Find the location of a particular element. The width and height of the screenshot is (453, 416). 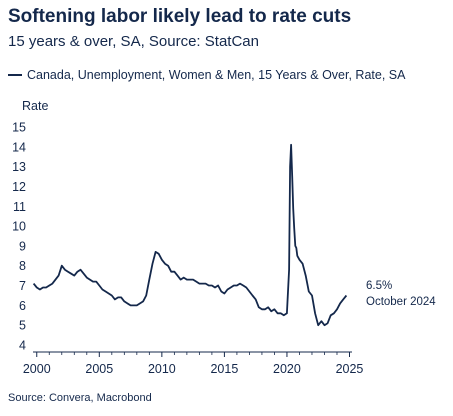

y-tick-label: 9 is located at coordinates (22, 246).